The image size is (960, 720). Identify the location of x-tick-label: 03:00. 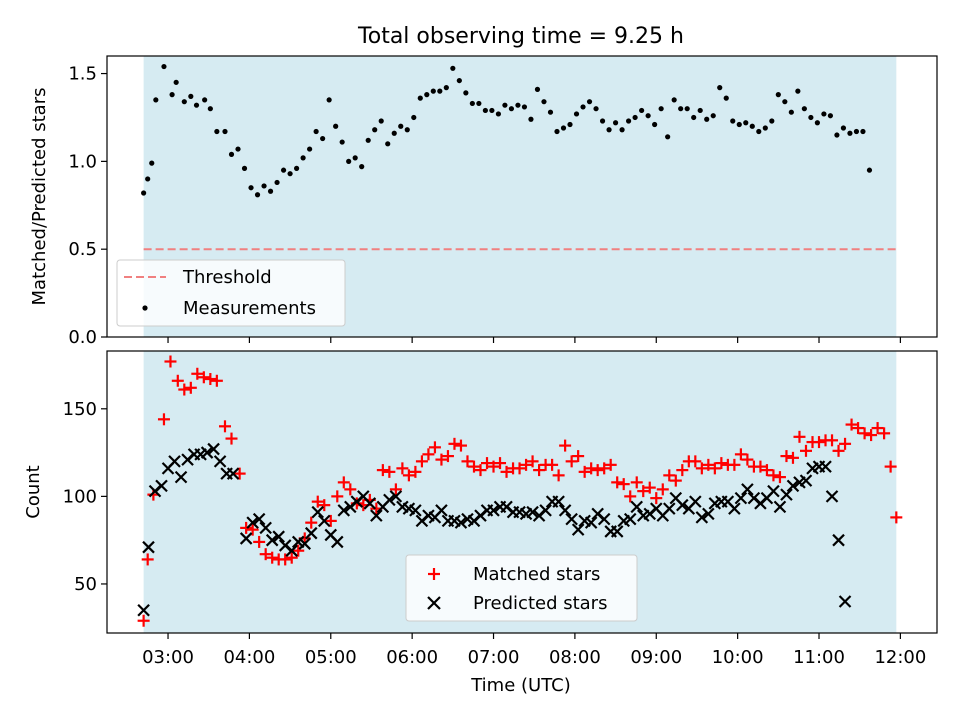
(168, 657).